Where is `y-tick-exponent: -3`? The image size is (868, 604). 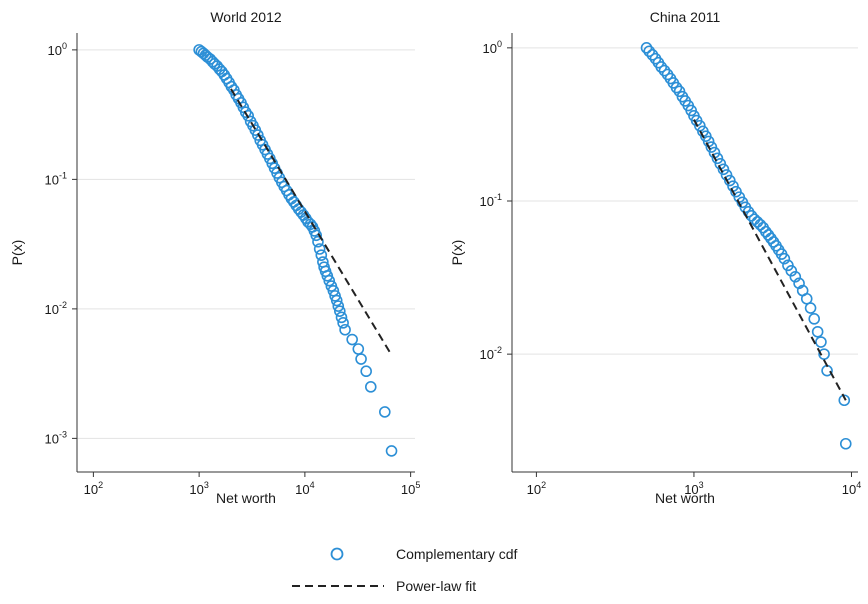
y-tick-exponent: -3 is located at coordinates (63, 434).